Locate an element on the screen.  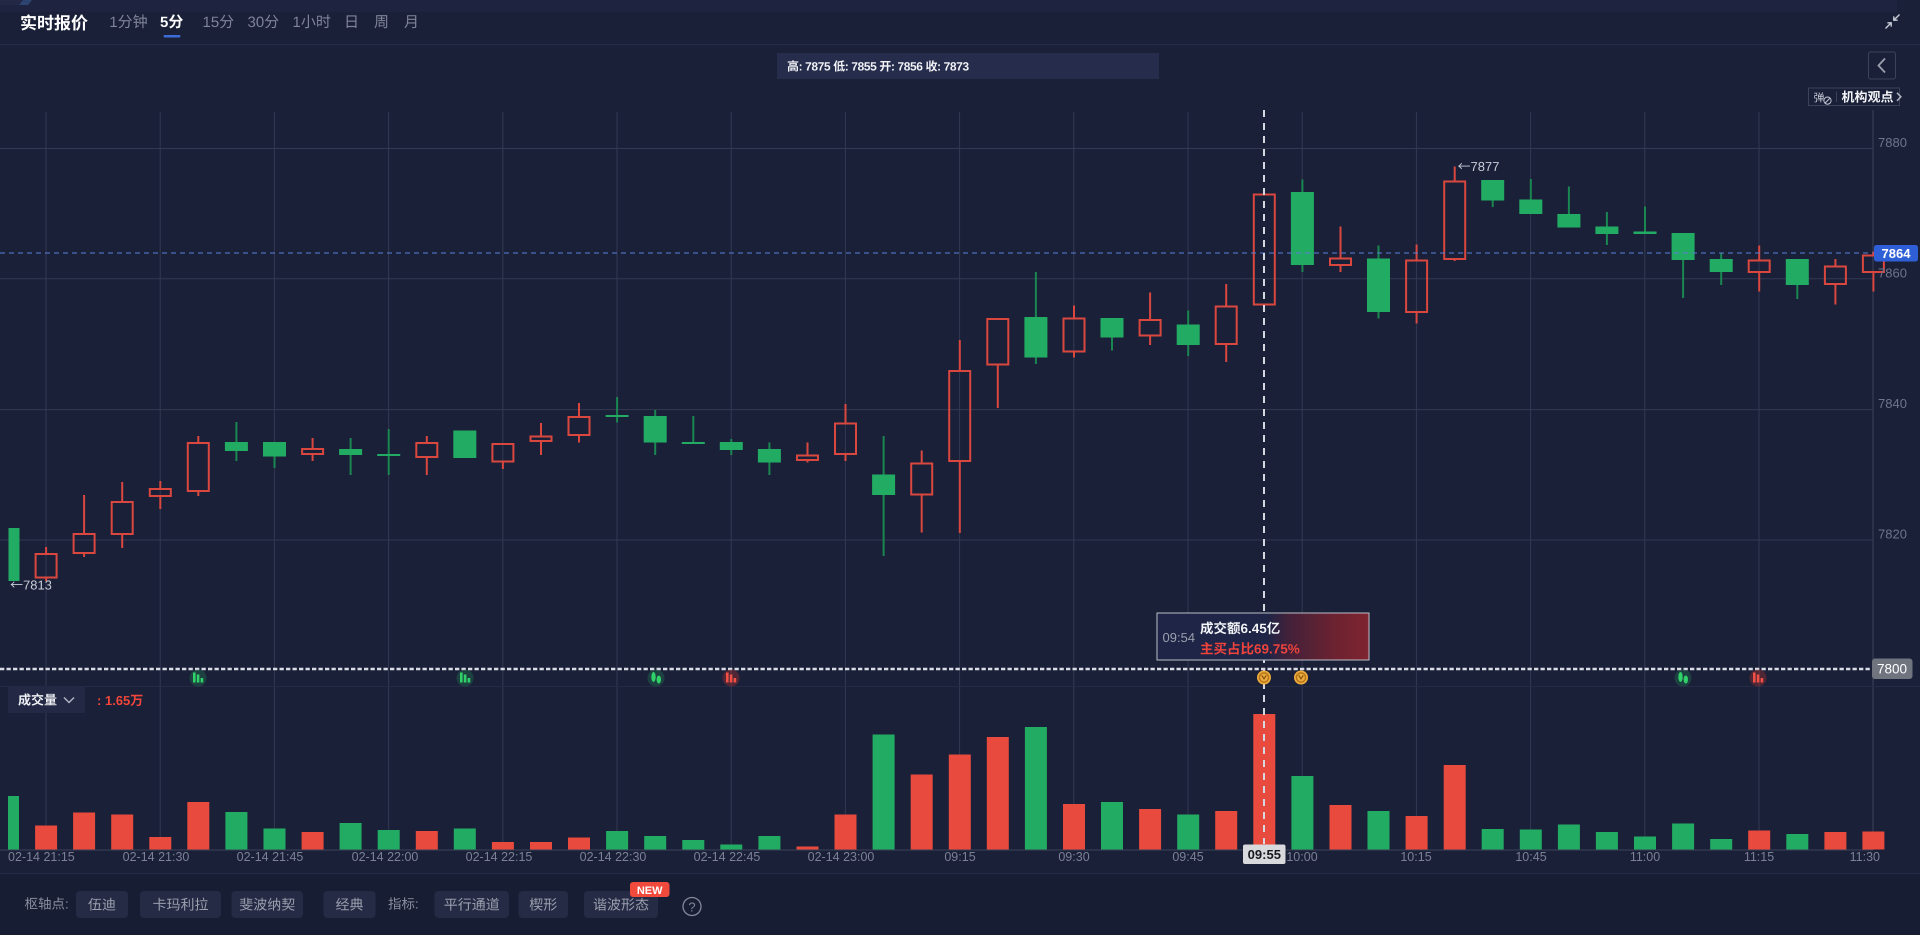
svg-text: 7800 is located at coordinates (1892, 669).